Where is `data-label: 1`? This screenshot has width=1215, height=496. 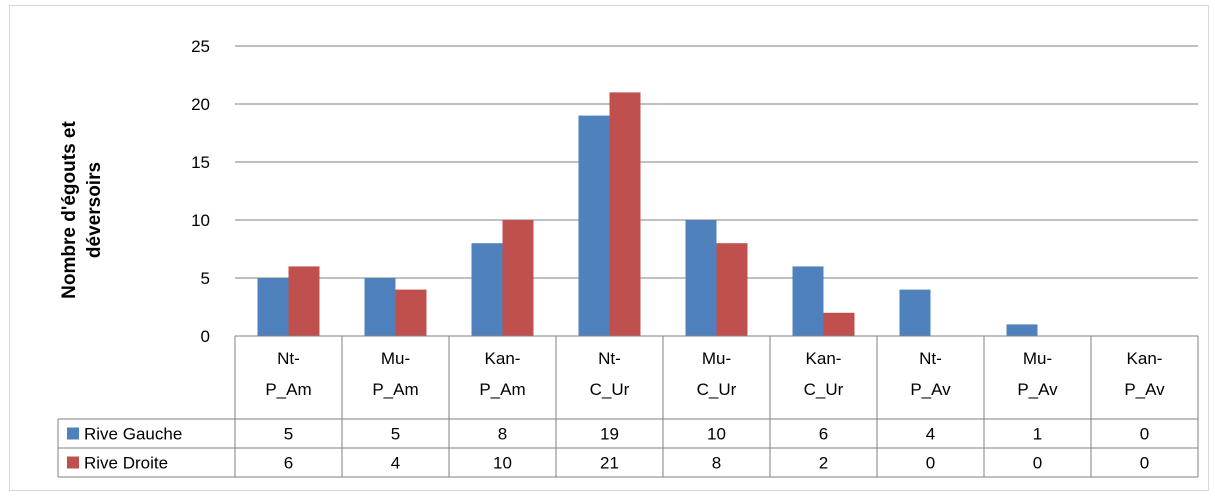 data-label: 1 is located at coordinates (1037, 434).